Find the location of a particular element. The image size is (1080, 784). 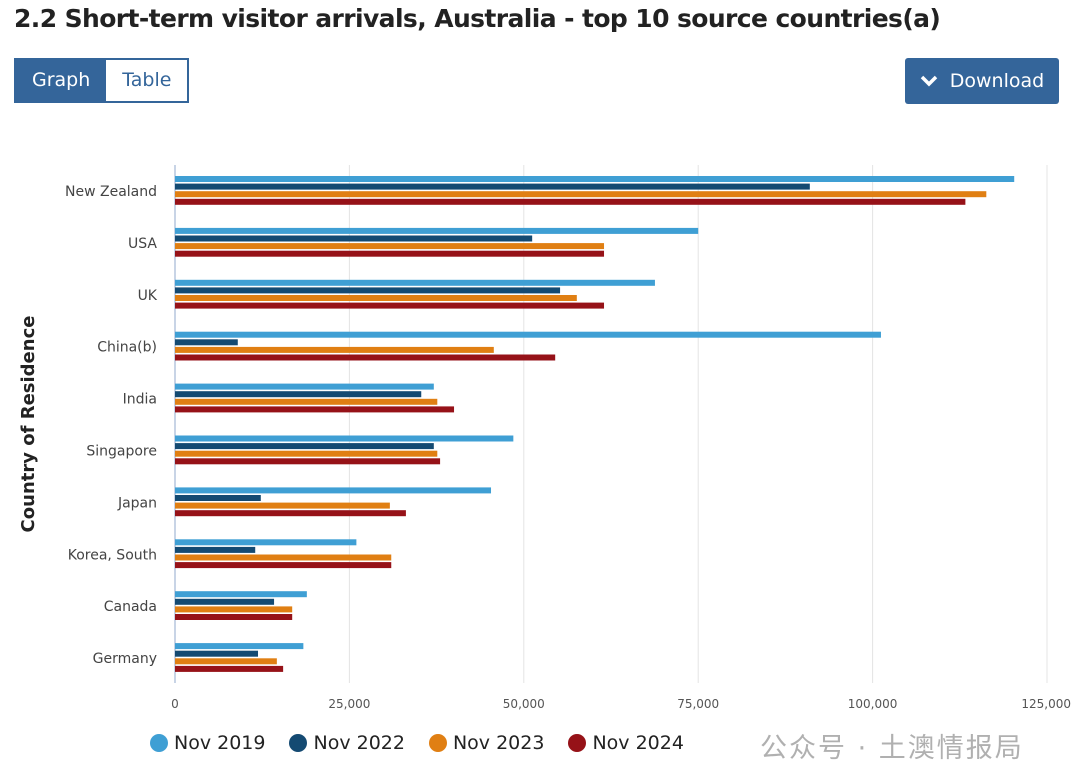

y-tick-label: Germany is located at coordinates (125, 659).